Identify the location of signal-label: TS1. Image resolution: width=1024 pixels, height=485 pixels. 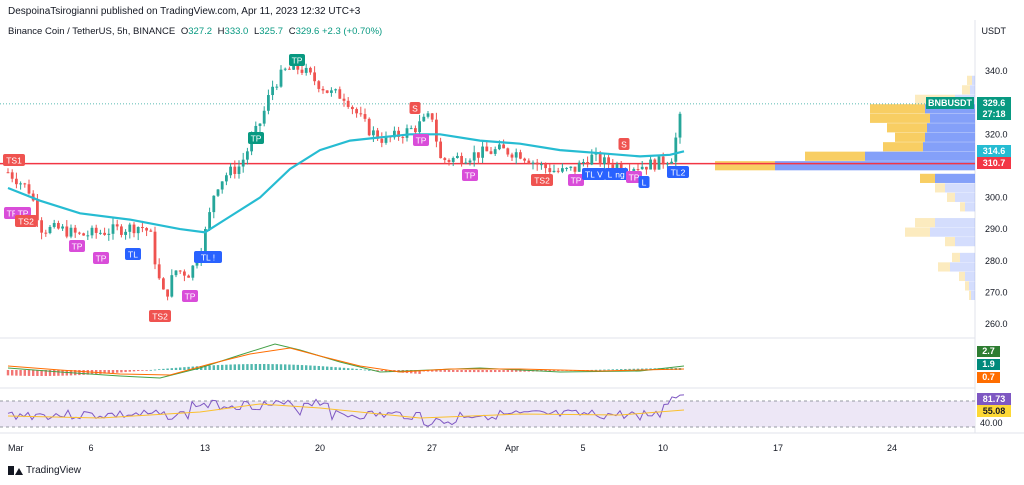
(14, 160).